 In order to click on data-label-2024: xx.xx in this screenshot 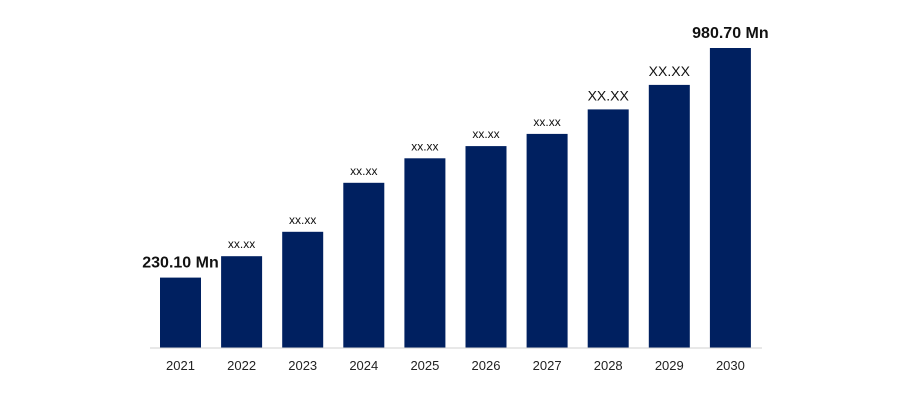, I will do `click(363, 171)`.